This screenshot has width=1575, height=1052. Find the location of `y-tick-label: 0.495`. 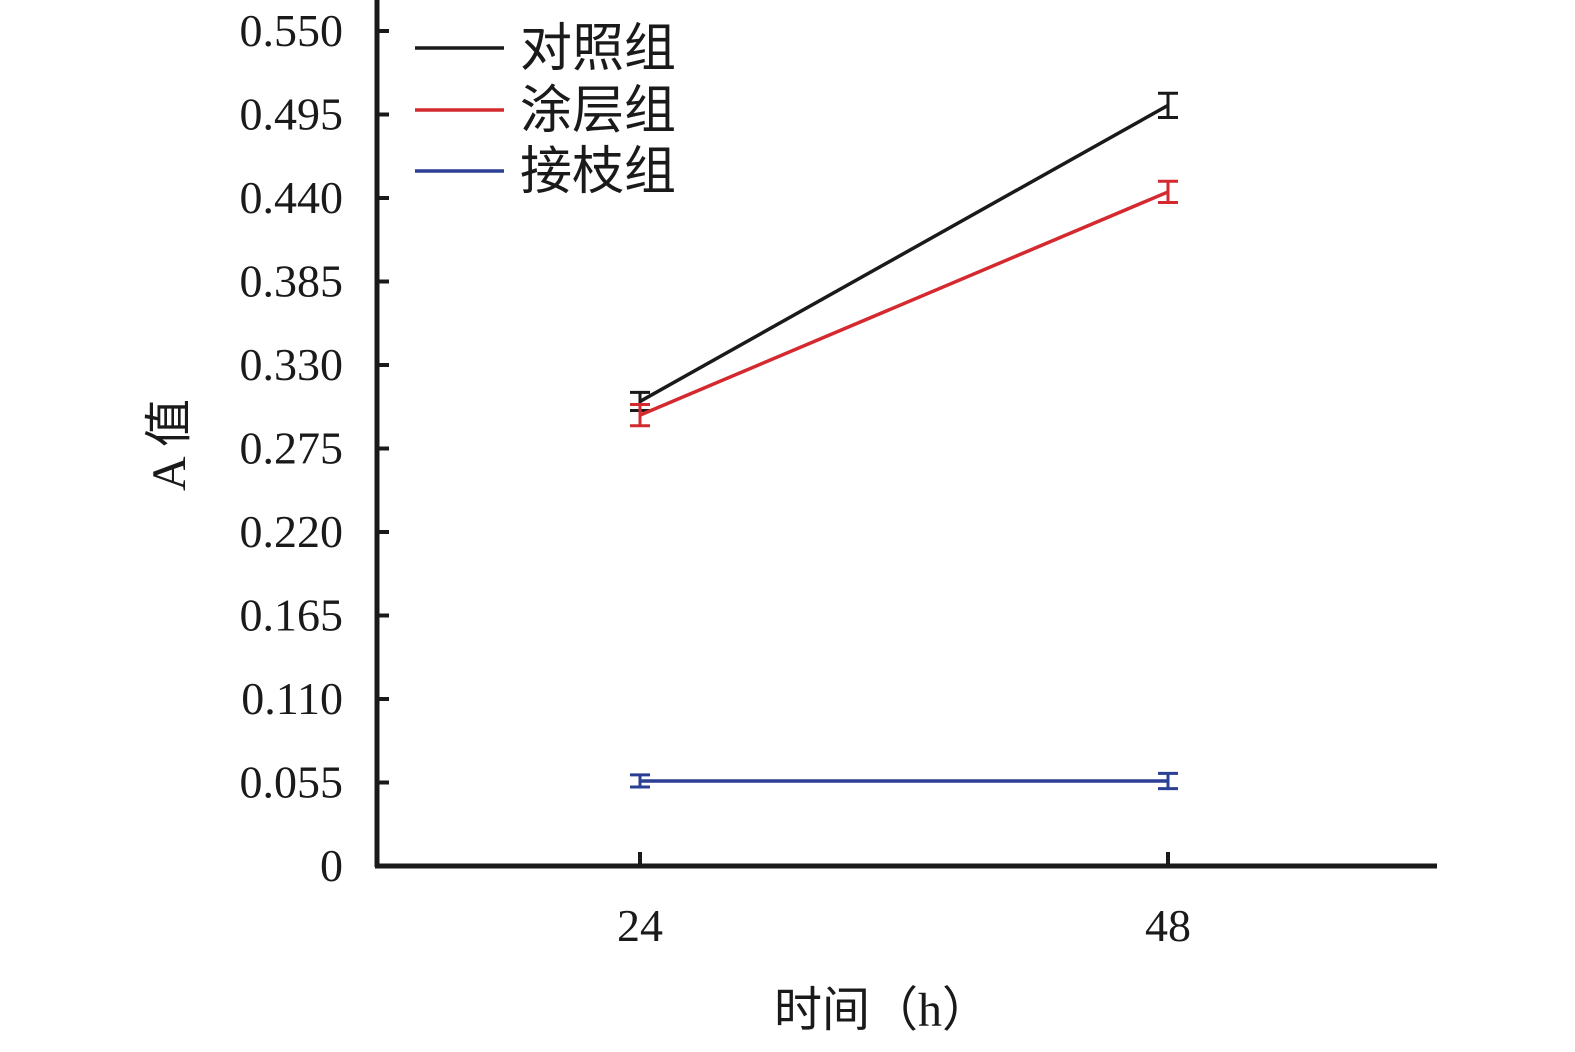

y-tick-label: 0.495 is located at coordinates (292, 114).